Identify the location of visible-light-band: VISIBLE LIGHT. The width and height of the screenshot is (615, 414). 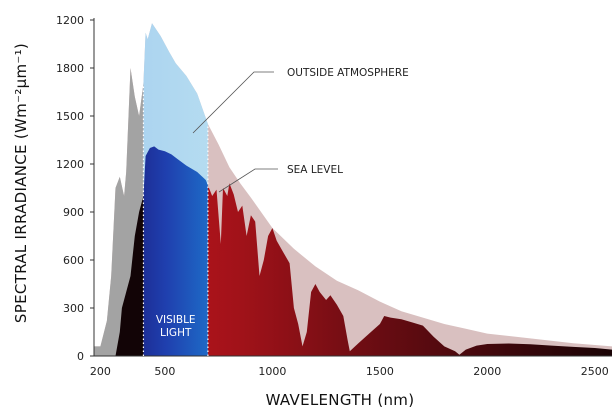
(175, 220).